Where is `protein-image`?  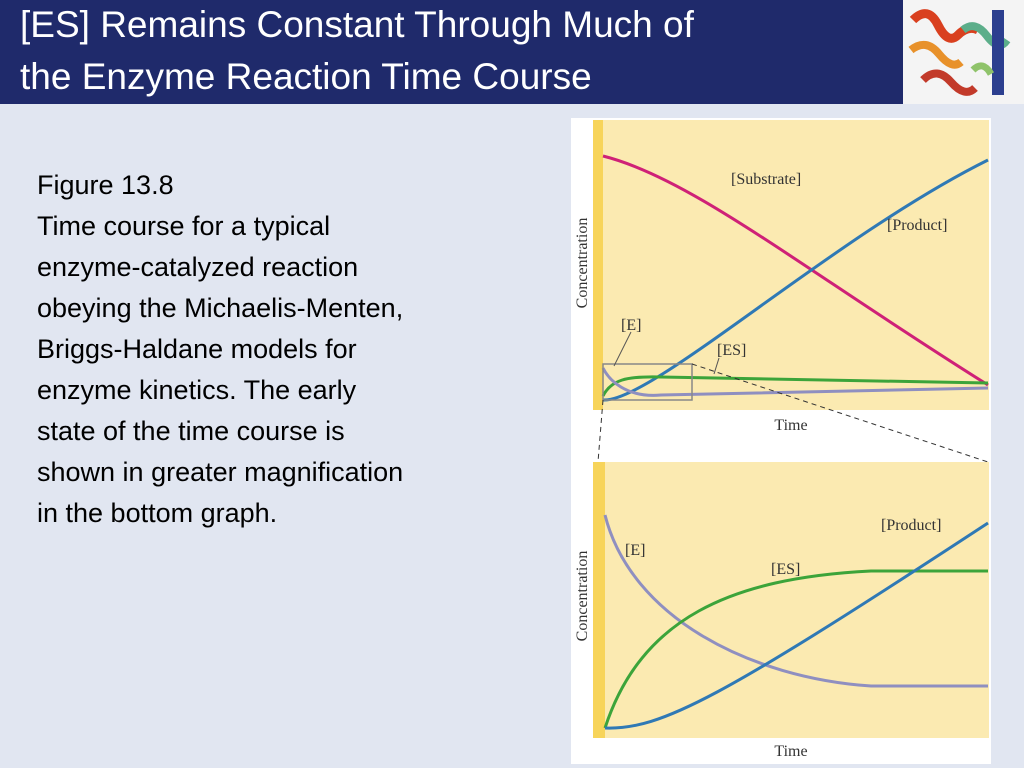
protein-image is located at coordinates (963, 52).